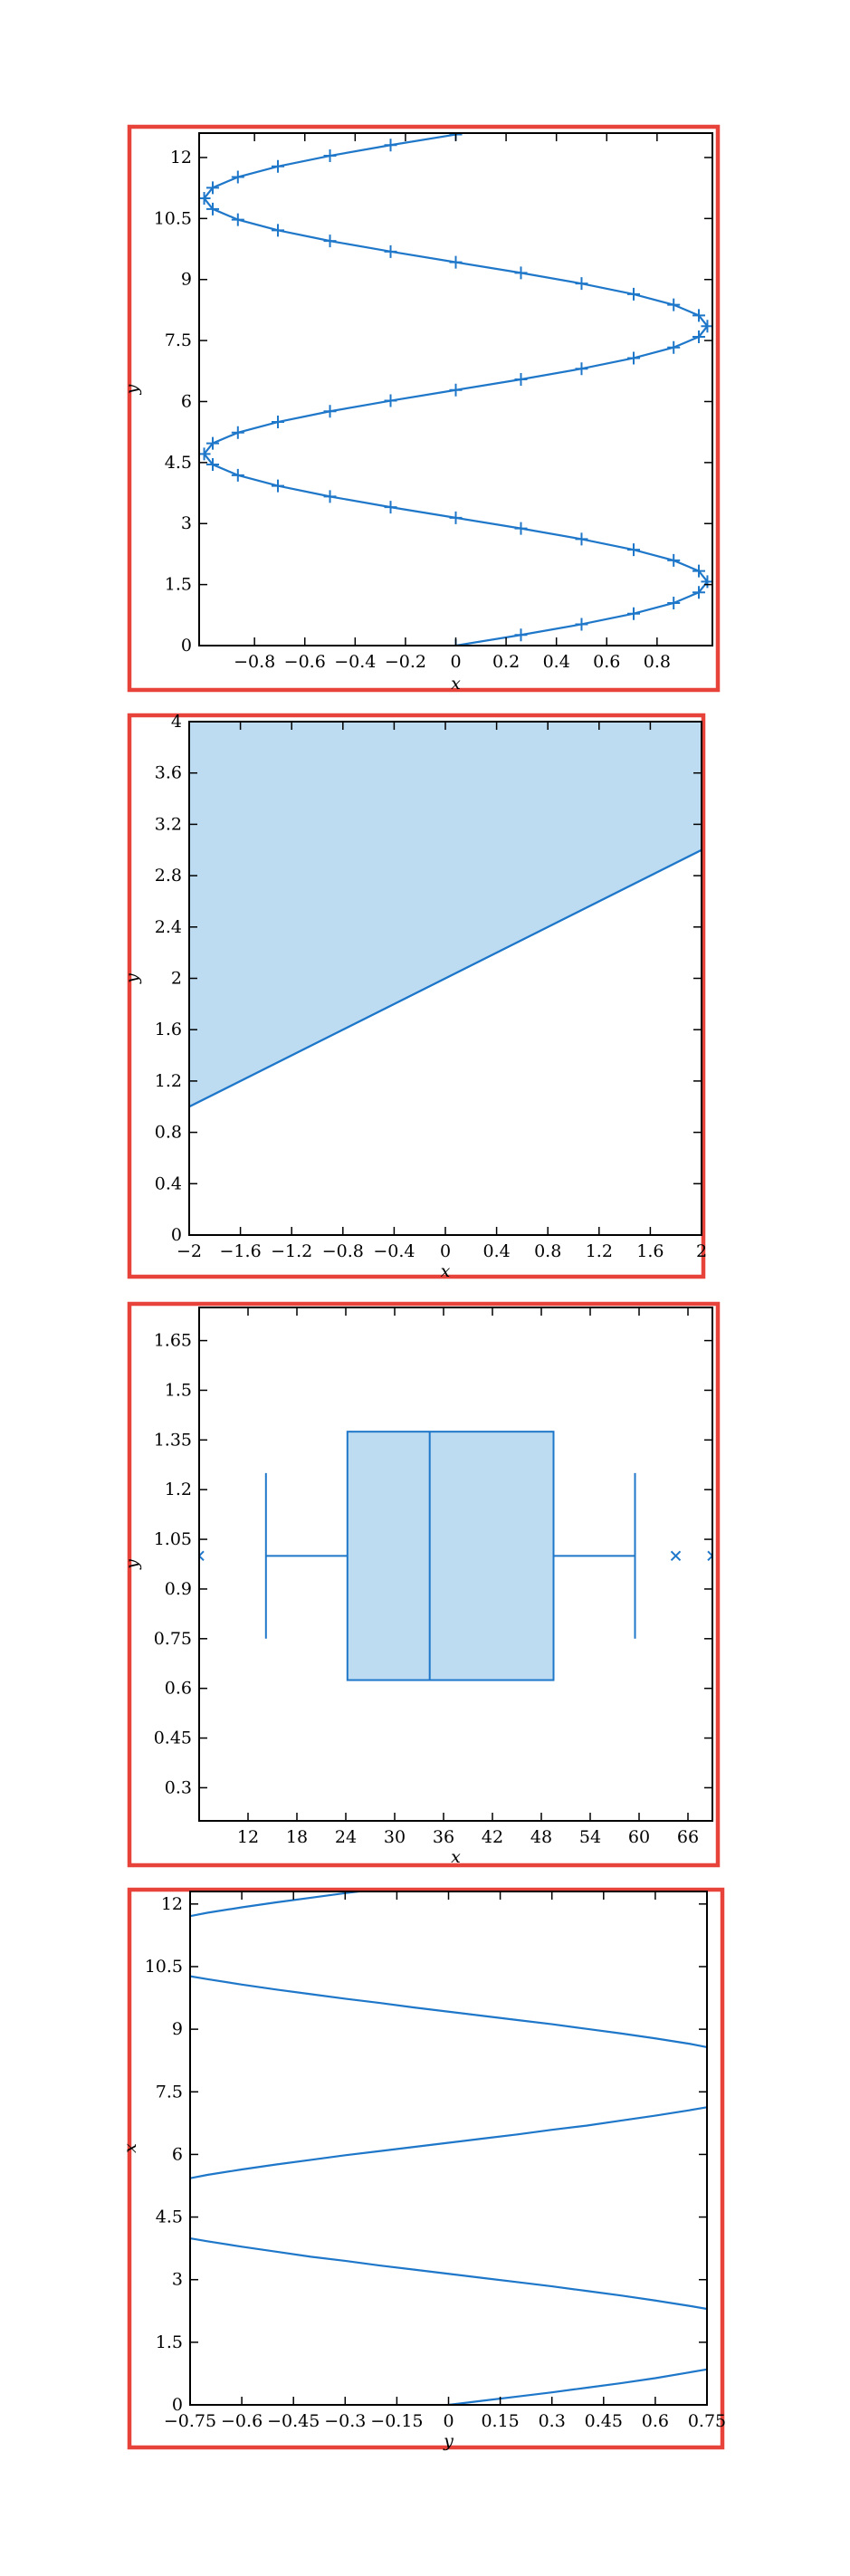 The height and width of the screenshot is (2576, 850). Describe the element at coordinates (169, 1183) in the screenshot. I see `y-tick-label: 0.4` at that location.